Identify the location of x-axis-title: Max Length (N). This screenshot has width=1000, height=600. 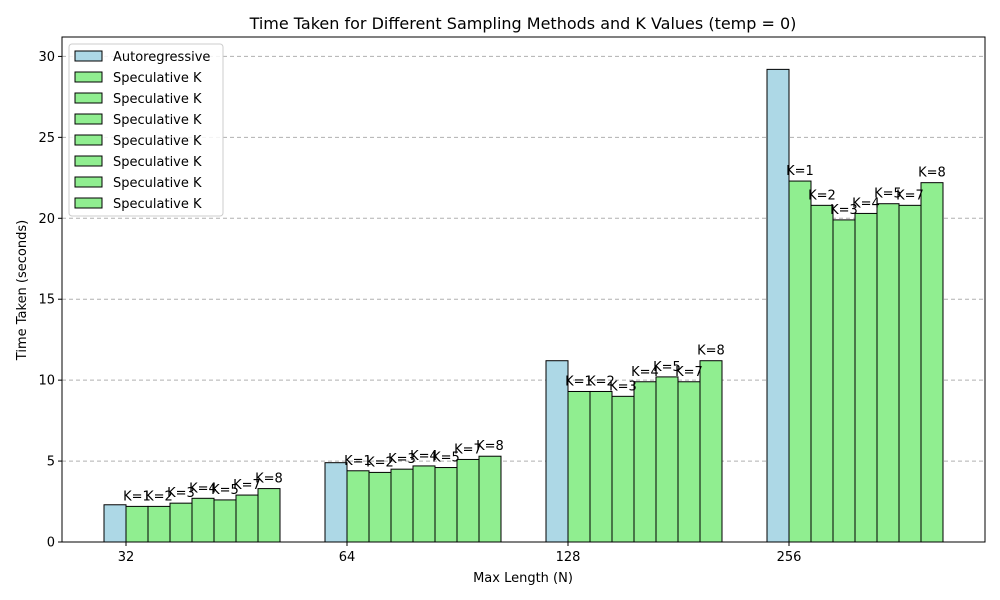
(523, 578).